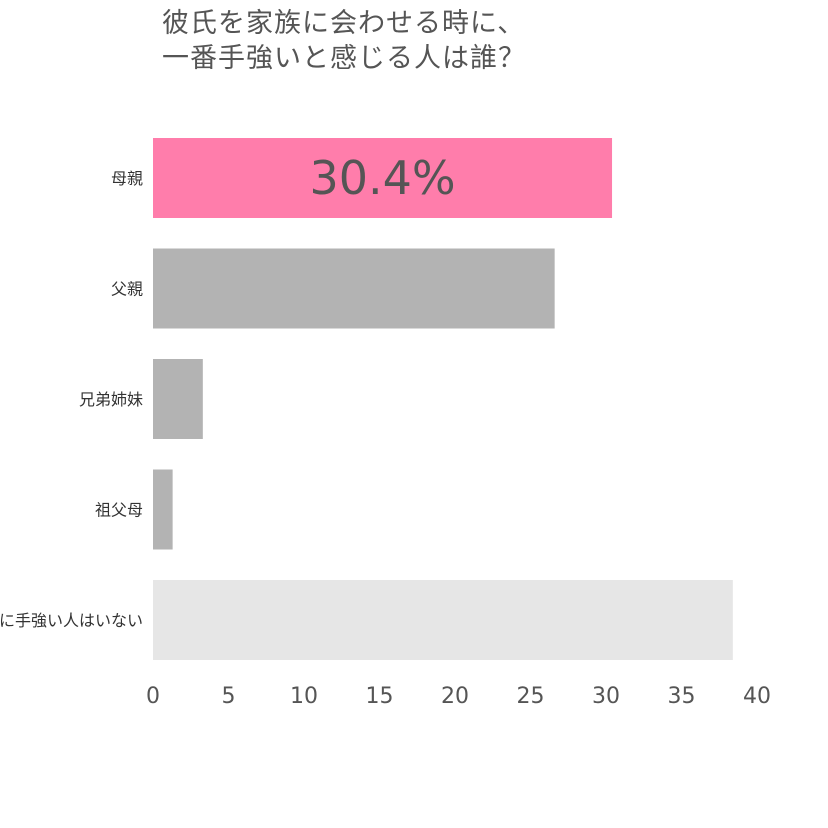 The width and height of the screenshot is (828, 828). I want to click on category-label: 特に手強い人はいない, so click(71, 620).